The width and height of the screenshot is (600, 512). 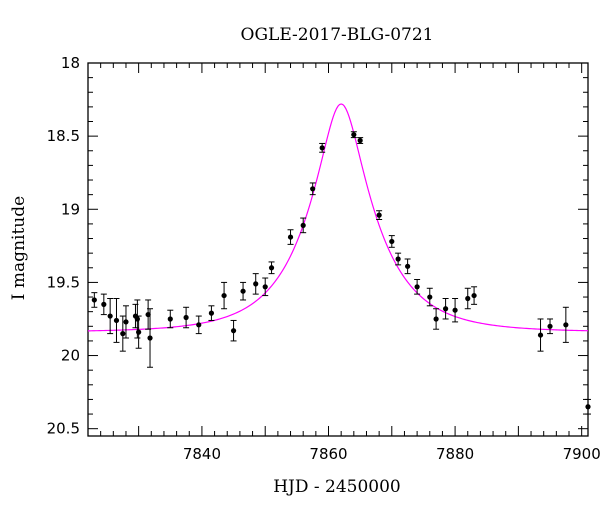 I want to click on x-tick-label: 7900, so click(x=581, y=454).